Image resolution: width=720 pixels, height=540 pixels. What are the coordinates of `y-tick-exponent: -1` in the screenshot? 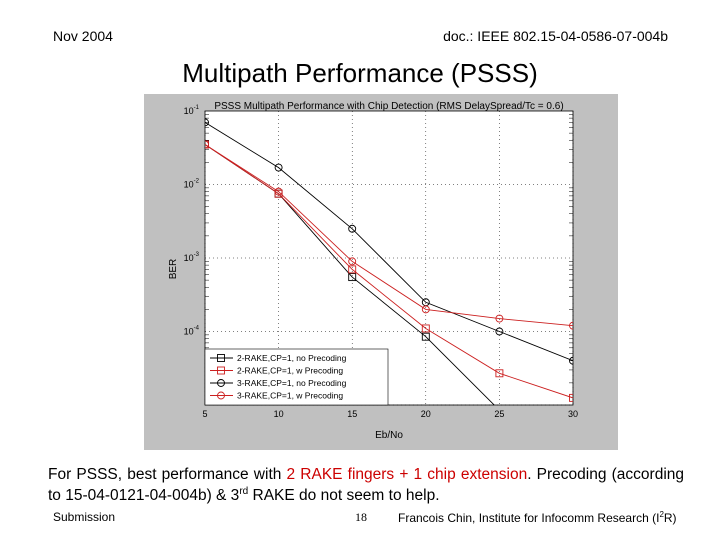 It's located at (197, 108).